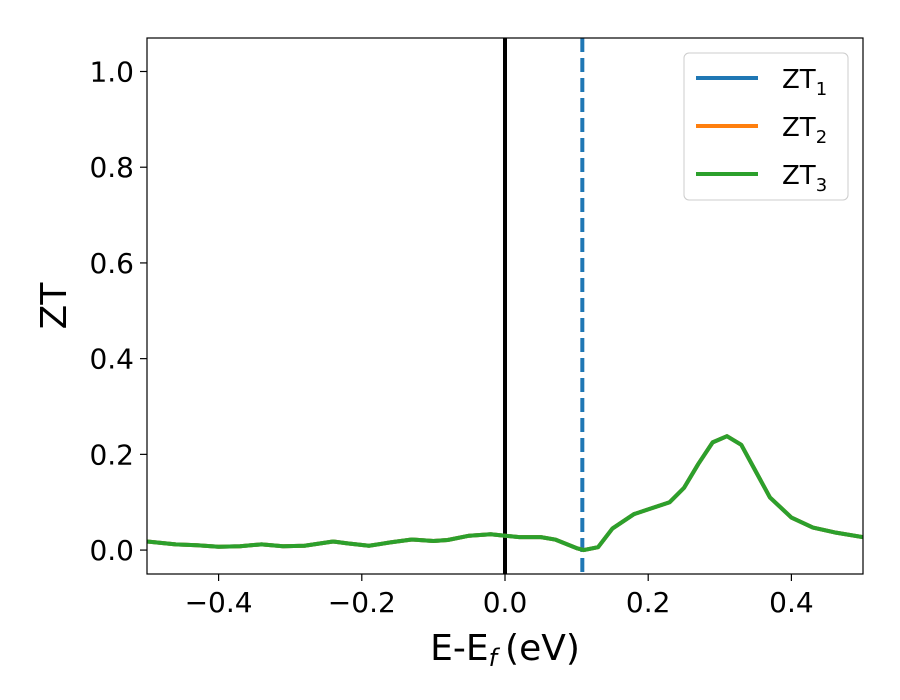 The image size is (900, 700). I want to click on y-tick-label: 0.2, so click(111, 454).